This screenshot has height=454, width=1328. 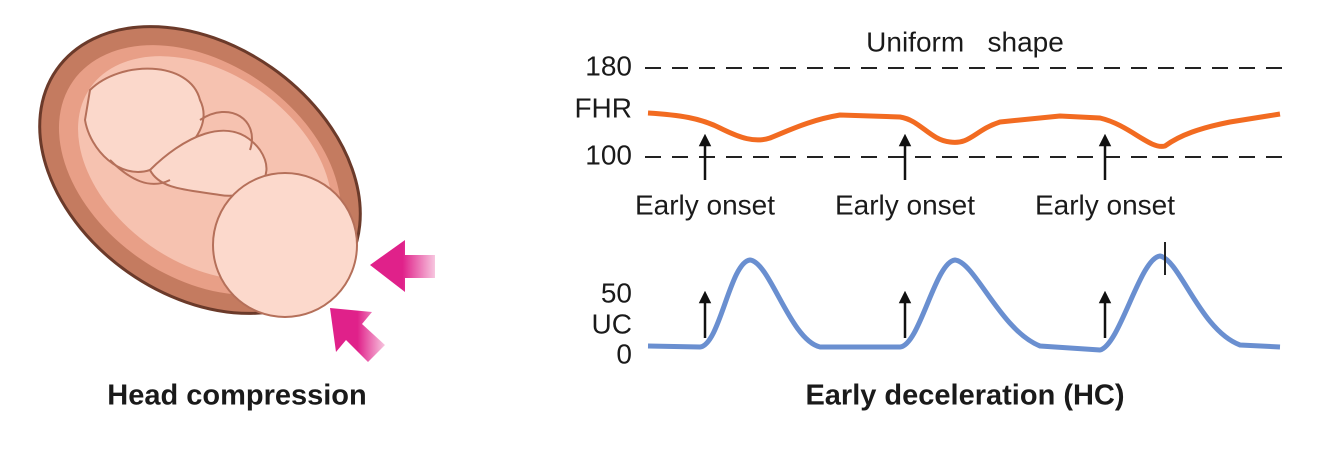 I want to click on right-caption: Early deceleration (HC), so click(x=964, y=396).